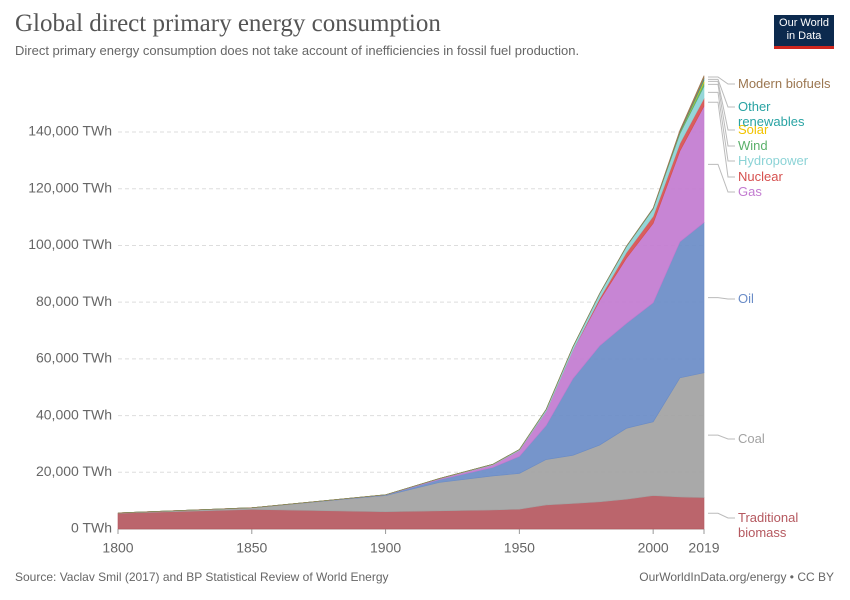 Image resolution: width=850 pixels, height=600 pixels. I want to click on y-tick-label: 120,000 TWh, so click(70, 187).